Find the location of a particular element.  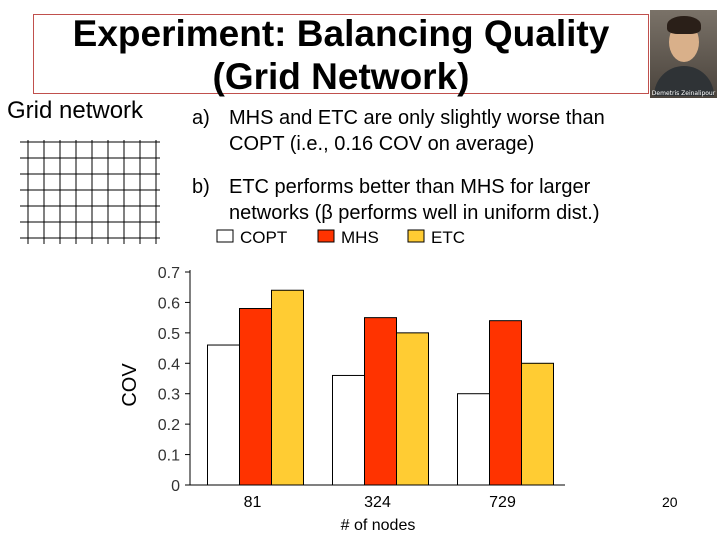

bullet-a-line-1: MHS and ETC are only slightly worse than is located at coordinates (417, 118).